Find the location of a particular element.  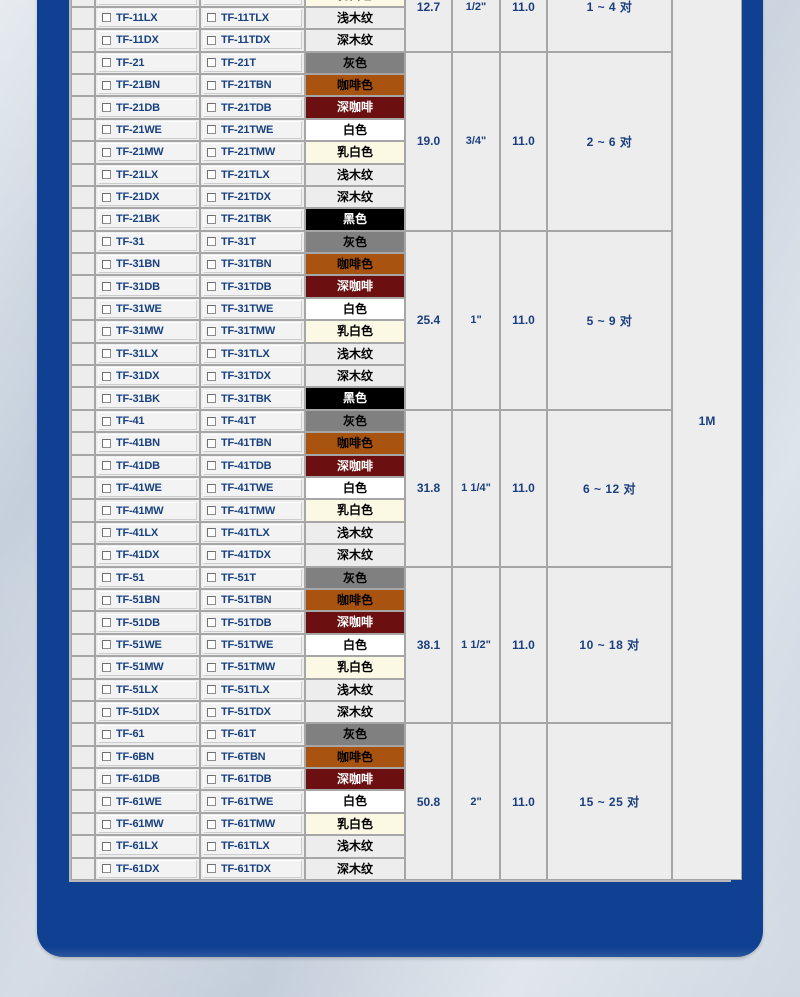

code-box: TF-11LX is located at coordinates (147, 17).